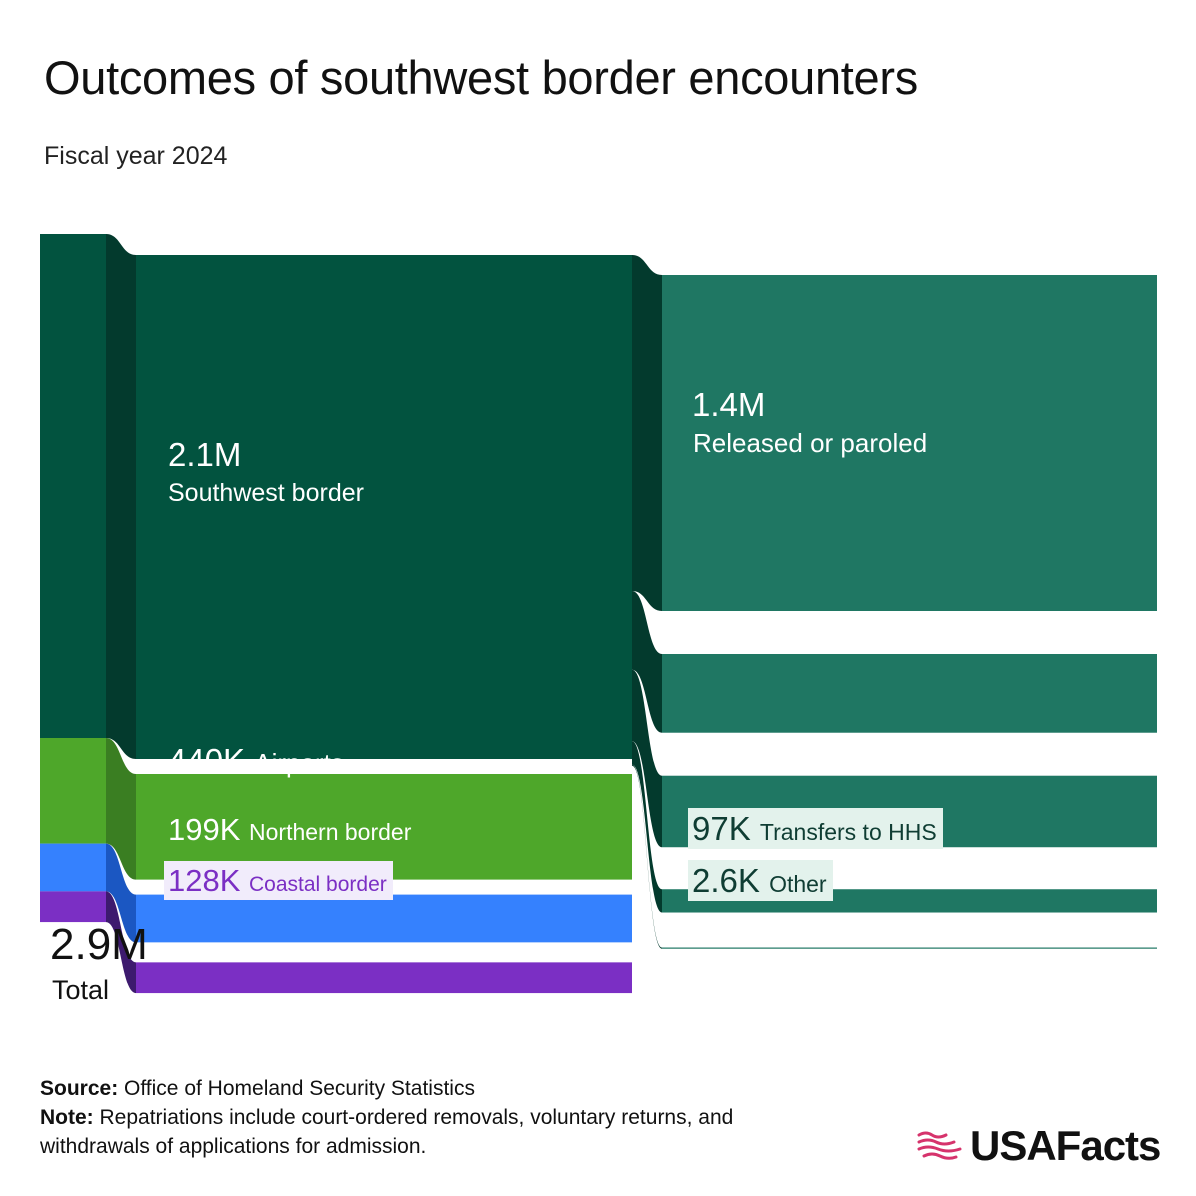 The width and height of the screenshot is (1196, 1196). I want to click on source-text: Office of Homeland Security Statistics, so click(296, 1088).